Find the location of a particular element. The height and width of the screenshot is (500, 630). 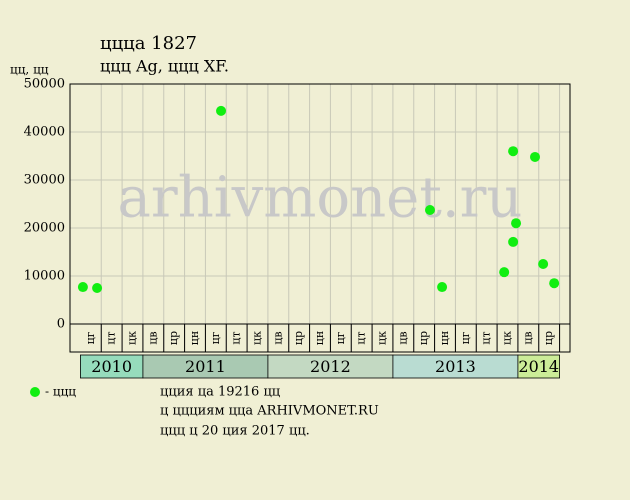

watermark: arhivmonet.ru is located at coordinates (320, 198).